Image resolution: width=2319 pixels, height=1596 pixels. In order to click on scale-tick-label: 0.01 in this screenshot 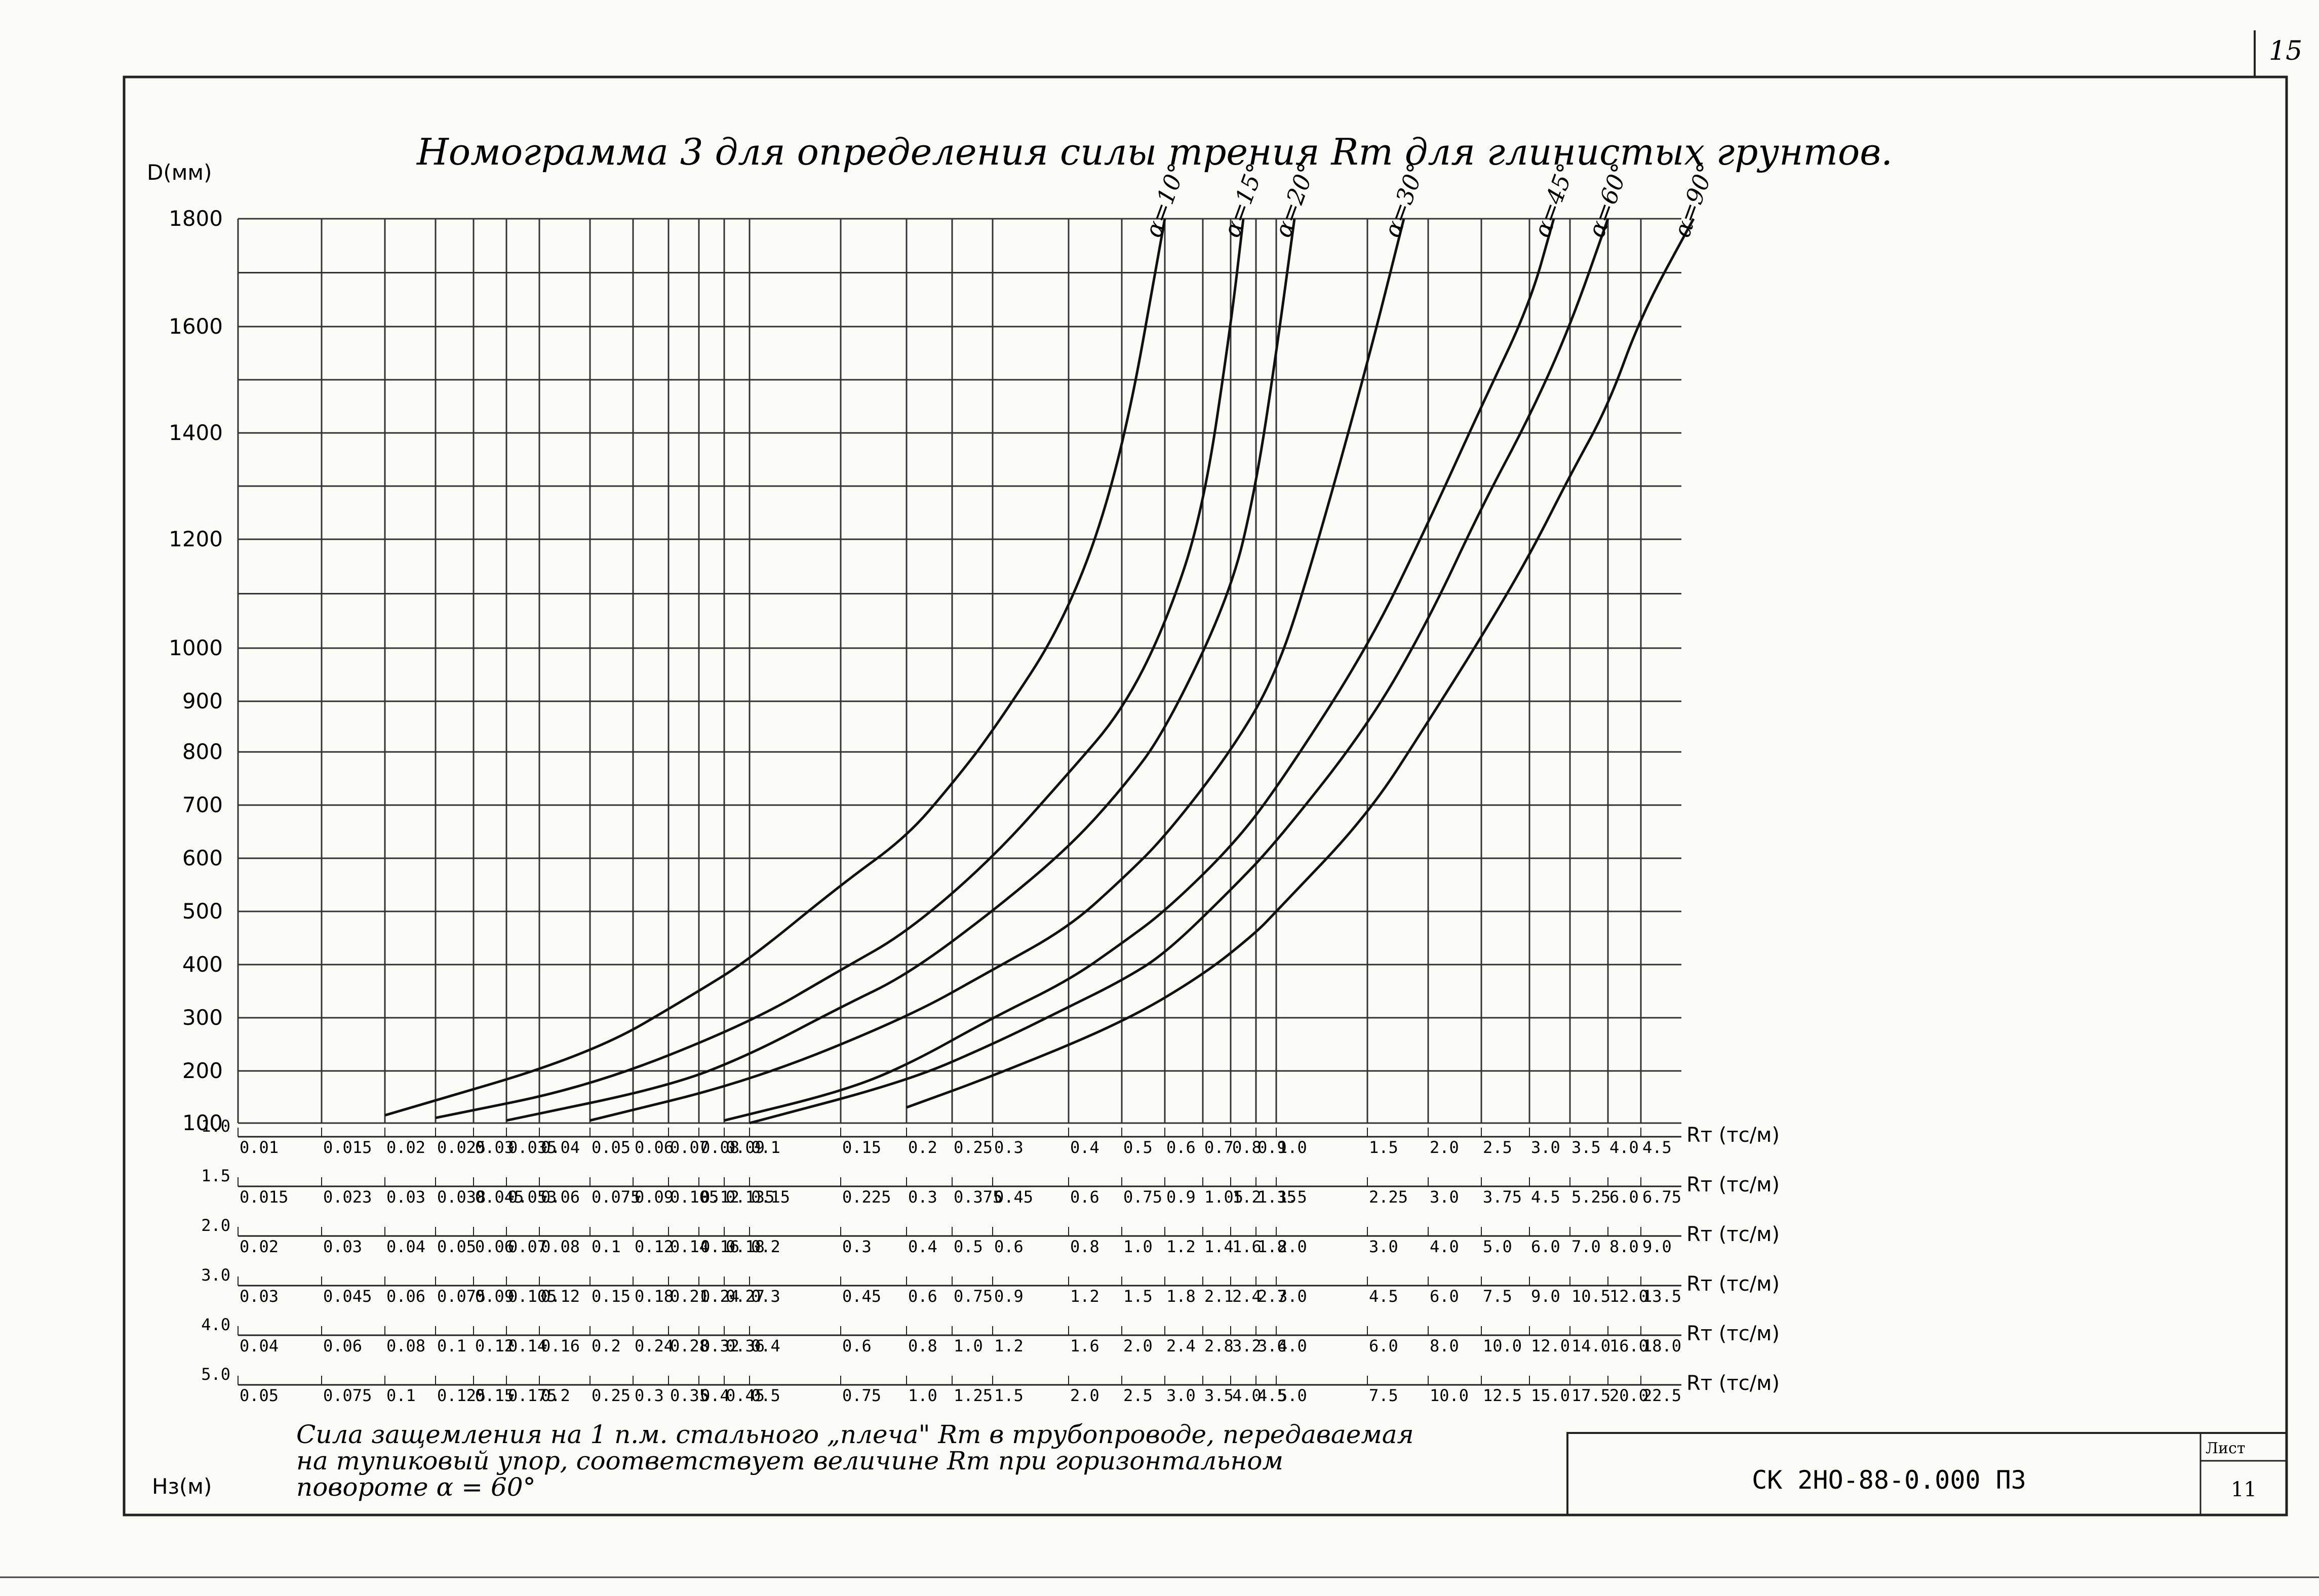, I will do `click(259, 1147)`.